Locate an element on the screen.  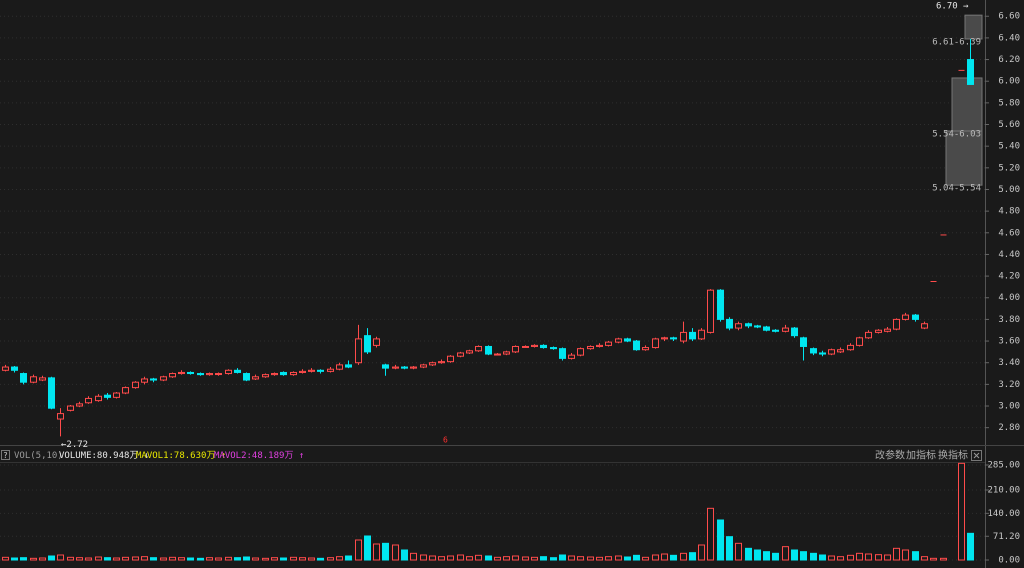
volume-value: VOLUME:80.948万 ↓ is located at coordinates (104, 456).